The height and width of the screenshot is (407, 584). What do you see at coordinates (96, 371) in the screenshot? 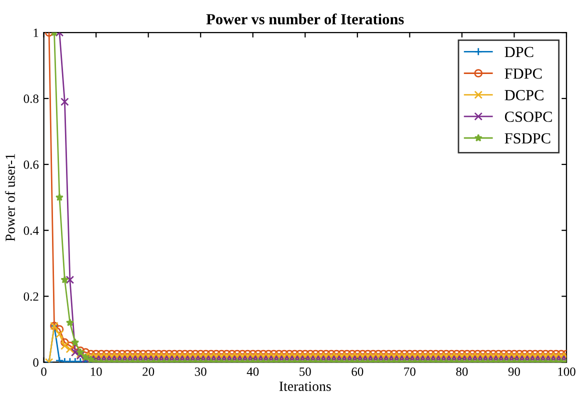
I see `x-tick-label: 10` at bounding box center [96, 371].